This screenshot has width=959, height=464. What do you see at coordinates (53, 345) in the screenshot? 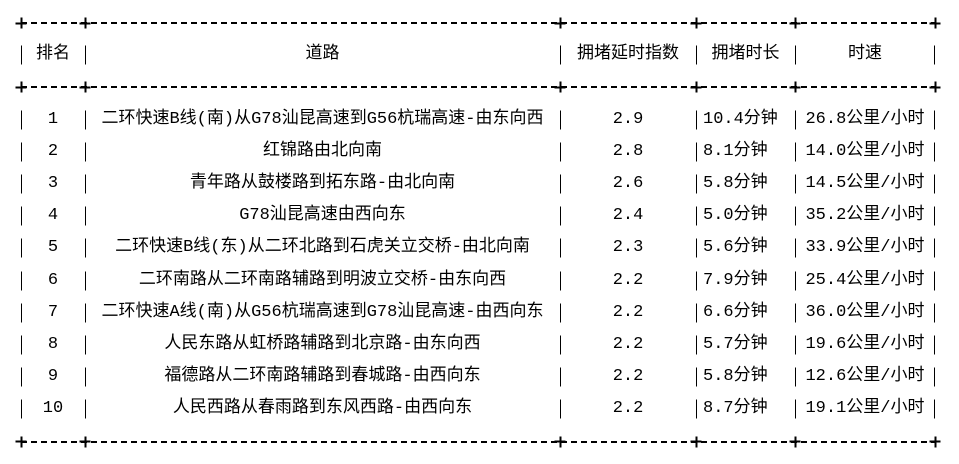
I see `rank-cell: 8` at bounding box center [53, 345].